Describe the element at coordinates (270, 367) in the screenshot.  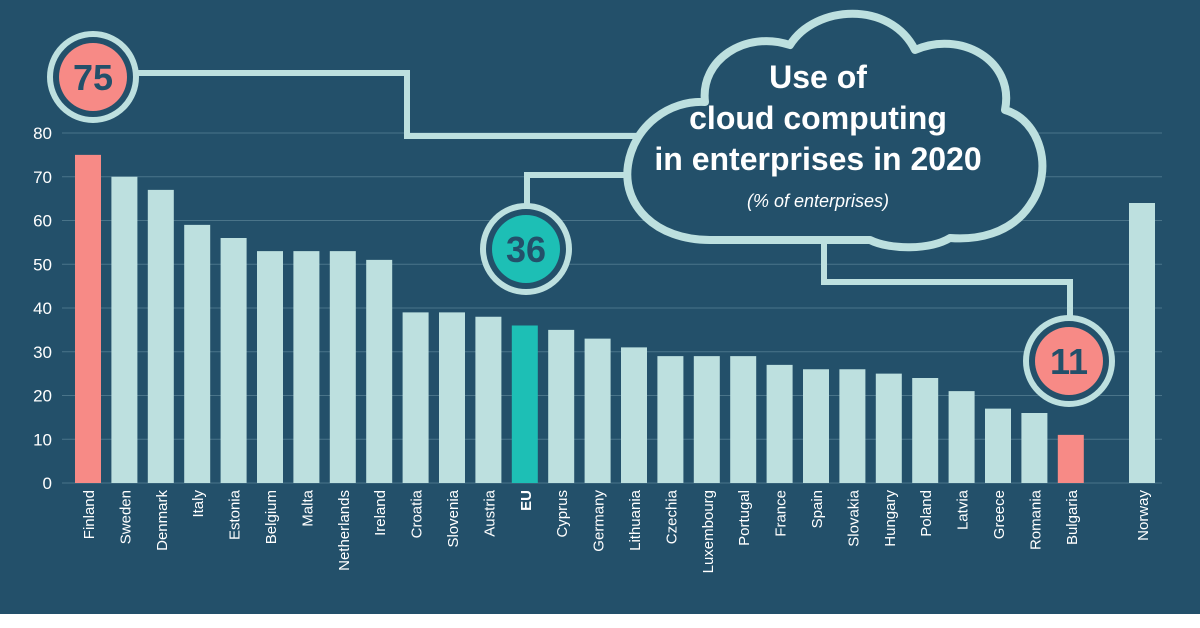
I see `bar-belgium` at that location.